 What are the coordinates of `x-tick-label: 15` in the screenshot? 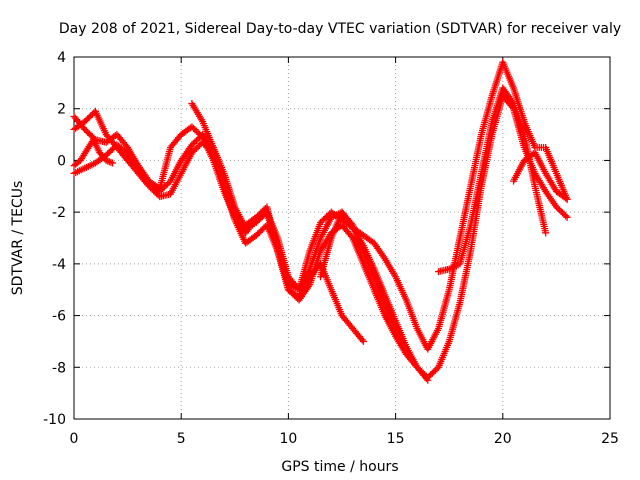 It's located at (396, 439).